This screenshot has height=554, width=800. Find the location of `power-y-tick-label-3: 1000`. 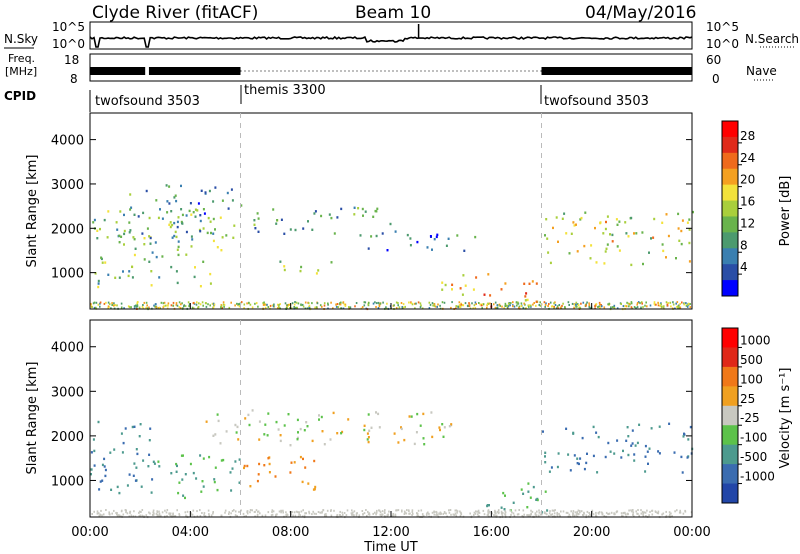

power-y-tick-label-3: 1000 is located at coordinates (67, 274).